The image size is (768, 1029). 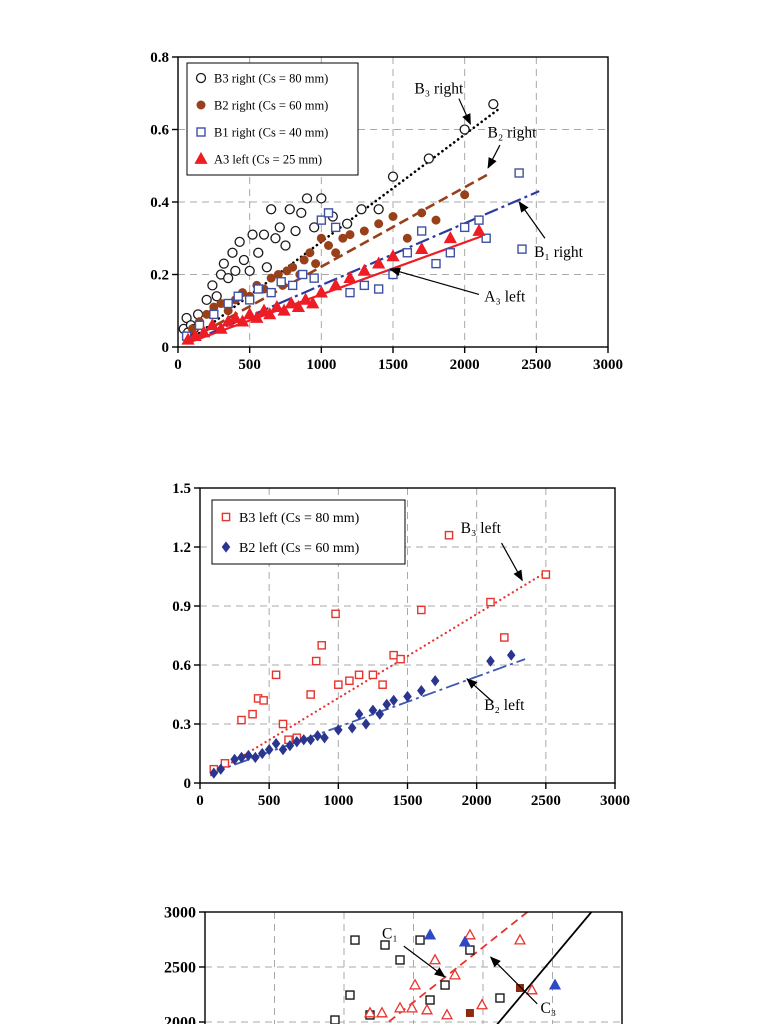 I want to click on series-c-red-open-triangles, so click(x=450, y=974).